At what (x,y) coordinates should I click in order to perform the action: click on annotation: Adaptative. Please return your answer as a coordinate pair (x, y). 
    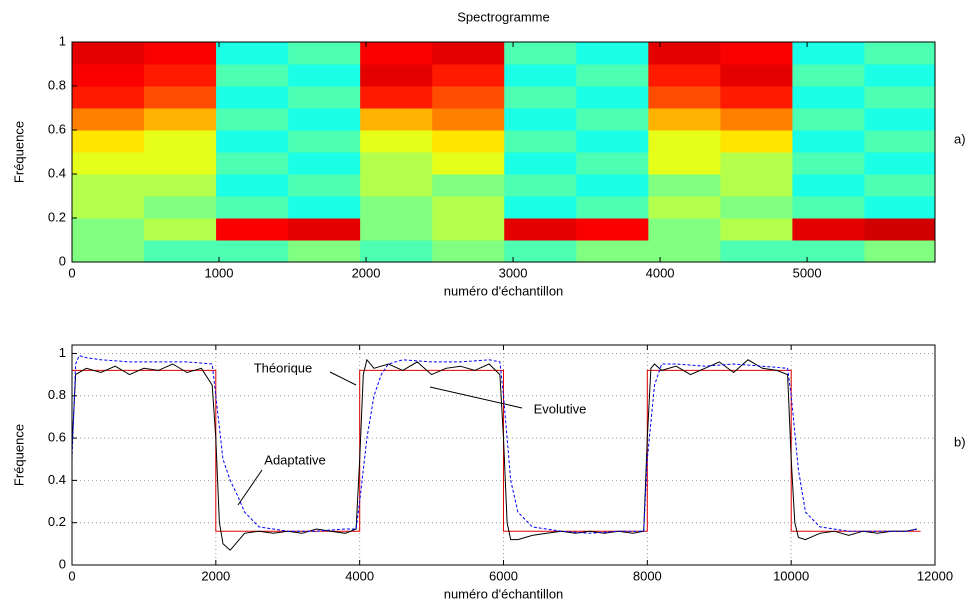
    Looking at the image, I should click on (294, 459).